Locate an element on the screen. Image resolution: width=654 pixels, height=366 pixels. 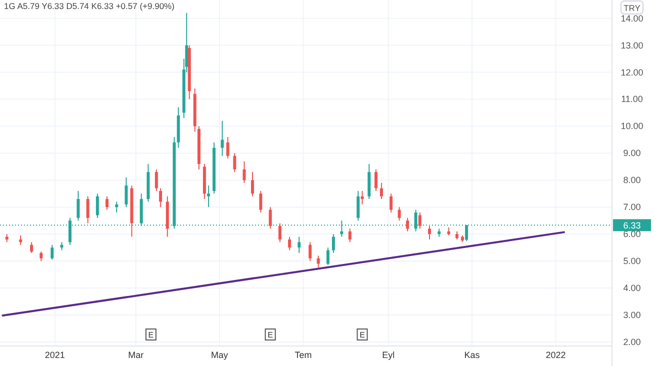
x-tick-label: Tem is located at coordinates (303, 355).